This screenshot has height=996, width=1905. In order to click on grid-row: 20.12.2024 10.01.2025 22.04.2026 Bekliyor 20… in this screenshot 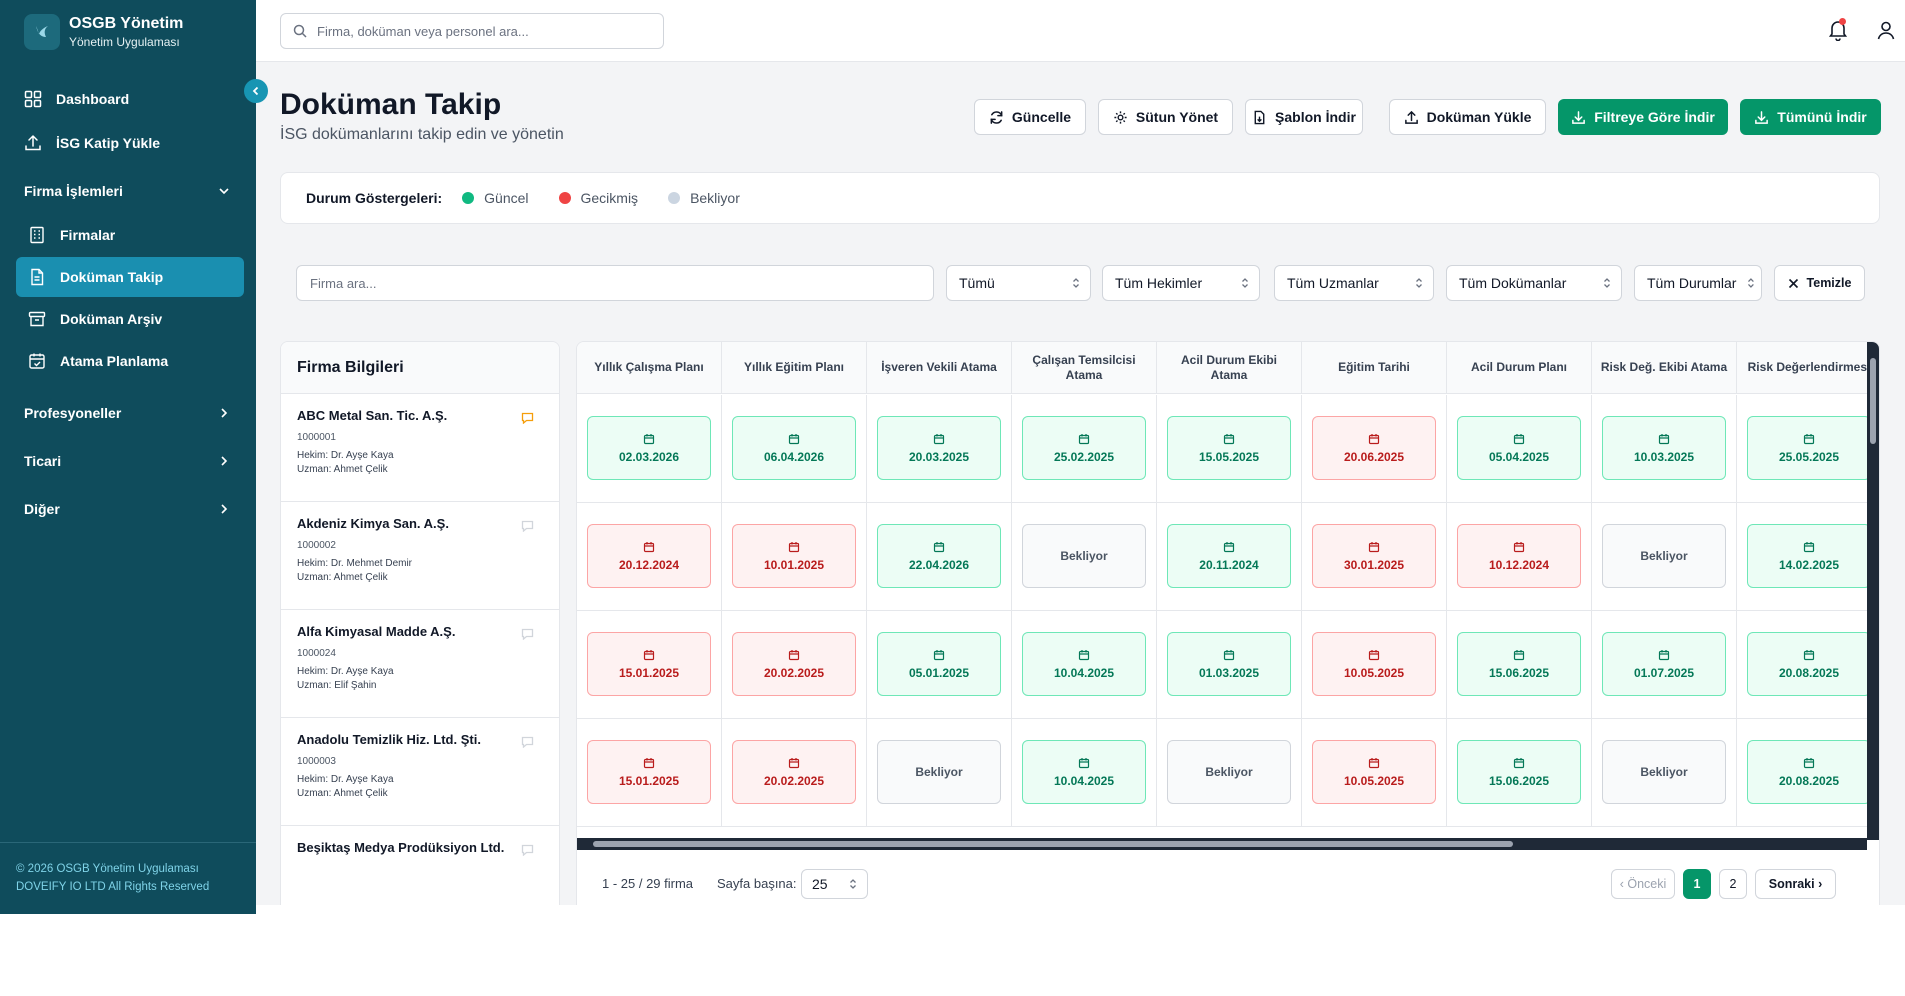, I will do `click(1224, 557)`.